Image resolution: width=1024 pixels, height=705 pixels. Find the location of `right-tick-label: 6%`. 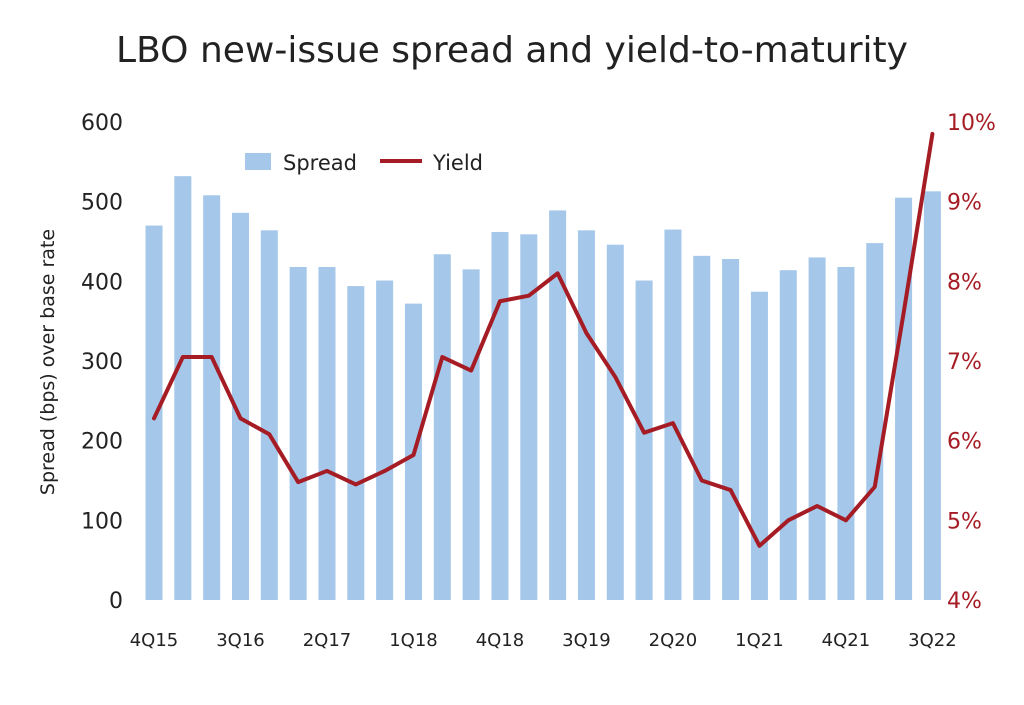

right-tick-label: 6% is located at coordinates (964, 442).